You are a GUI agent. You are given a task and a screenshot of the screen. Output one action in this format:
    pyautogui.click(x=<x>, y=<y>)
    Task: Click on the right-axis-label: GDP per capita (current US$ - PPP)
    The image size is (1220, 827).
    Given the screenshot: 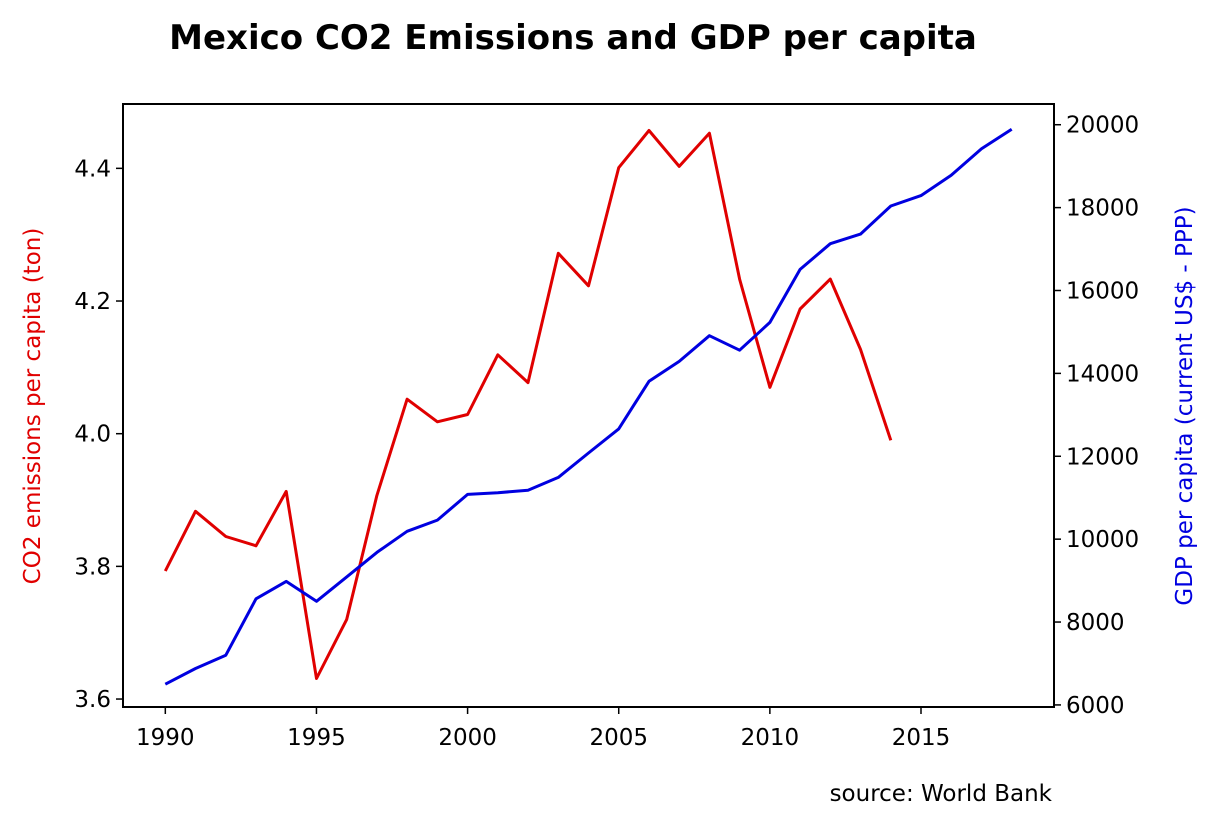 What is the action you would take?
    pyautogui.click(x=1185, y=405)
    